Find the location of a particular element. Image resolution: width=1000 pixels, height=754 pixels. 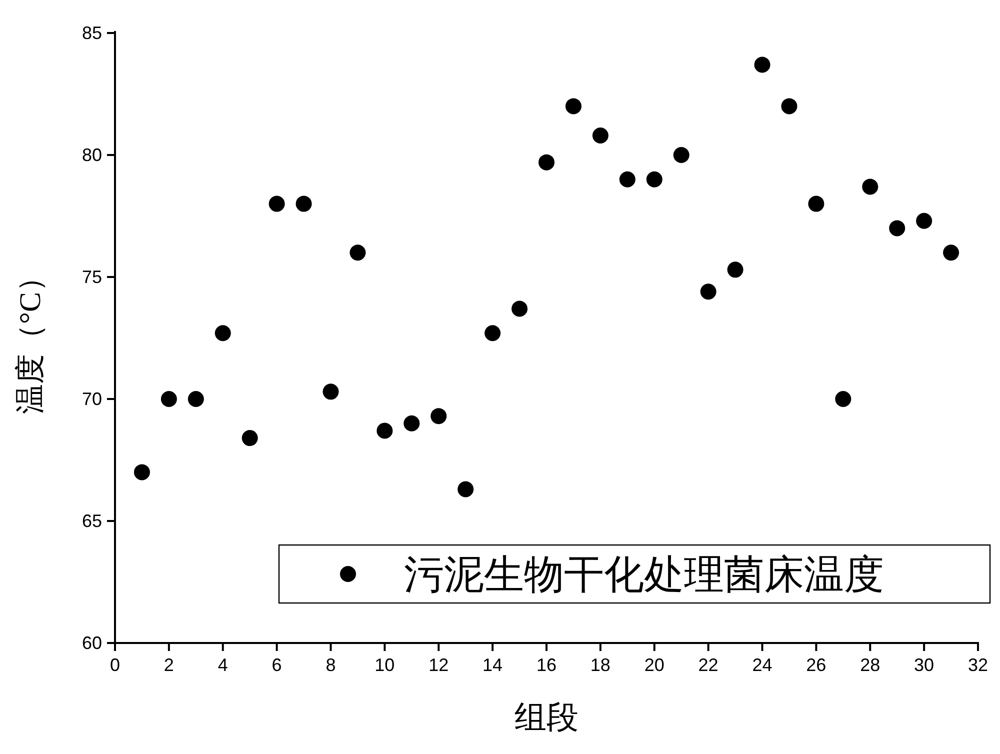

y-tick-label: 65 is located at coordinates (92, 521).